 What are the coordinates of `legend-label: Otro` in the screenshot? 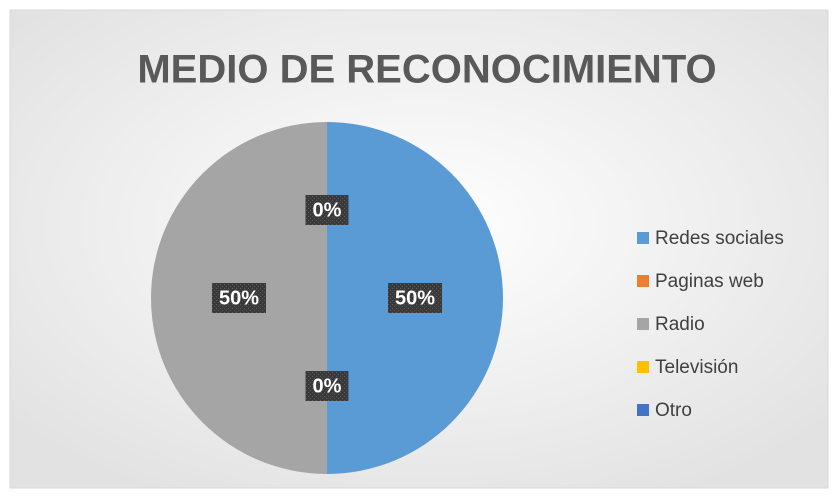 It's located at (673, 410).